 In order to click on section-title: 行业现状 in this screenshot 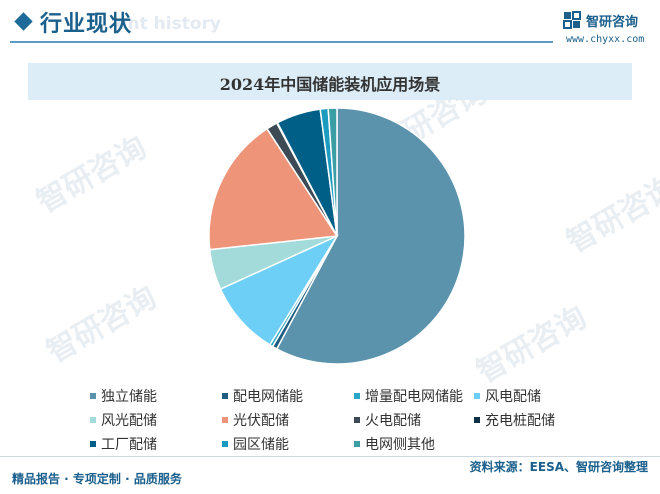, I will do `click(86, 24)`.